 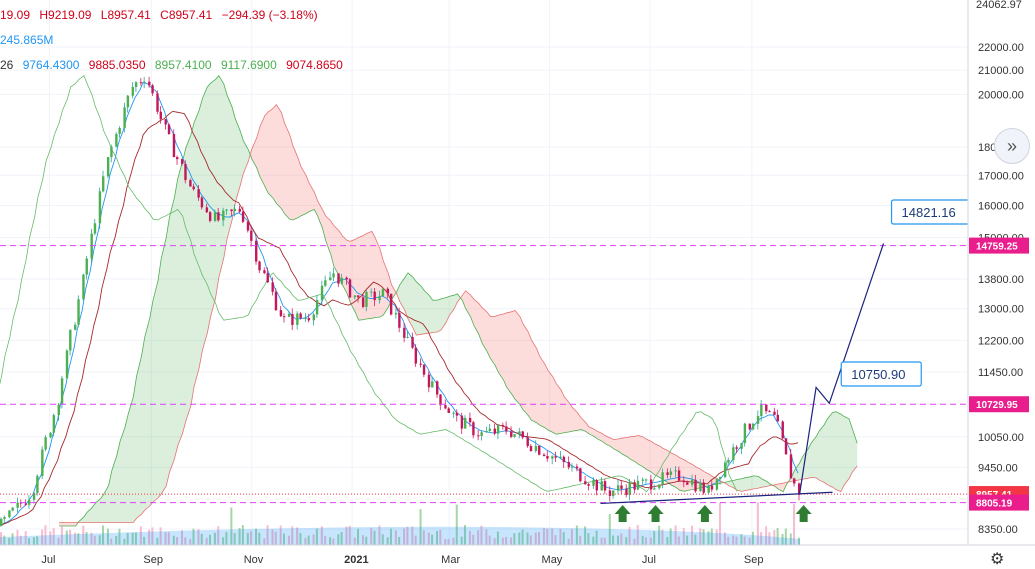 What do you see at coordinates (400, 523) in the screenshot?
I see `volume-bars` at bounding box center [400, 523].